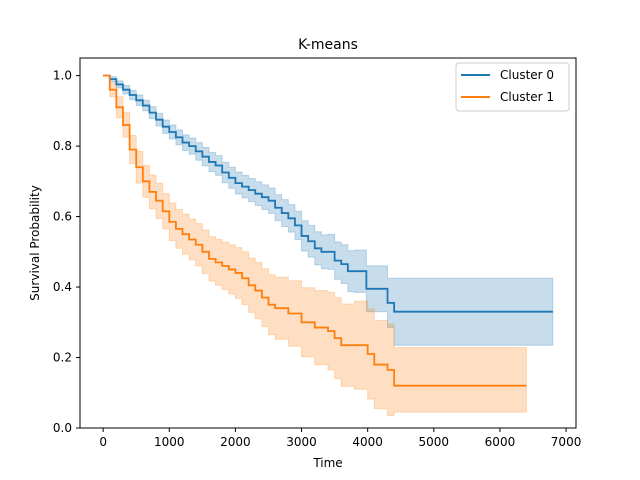 The height and width of the screenshot is (480, 640). I want to click on y-tick-label: 0.6, so click(62, 217).